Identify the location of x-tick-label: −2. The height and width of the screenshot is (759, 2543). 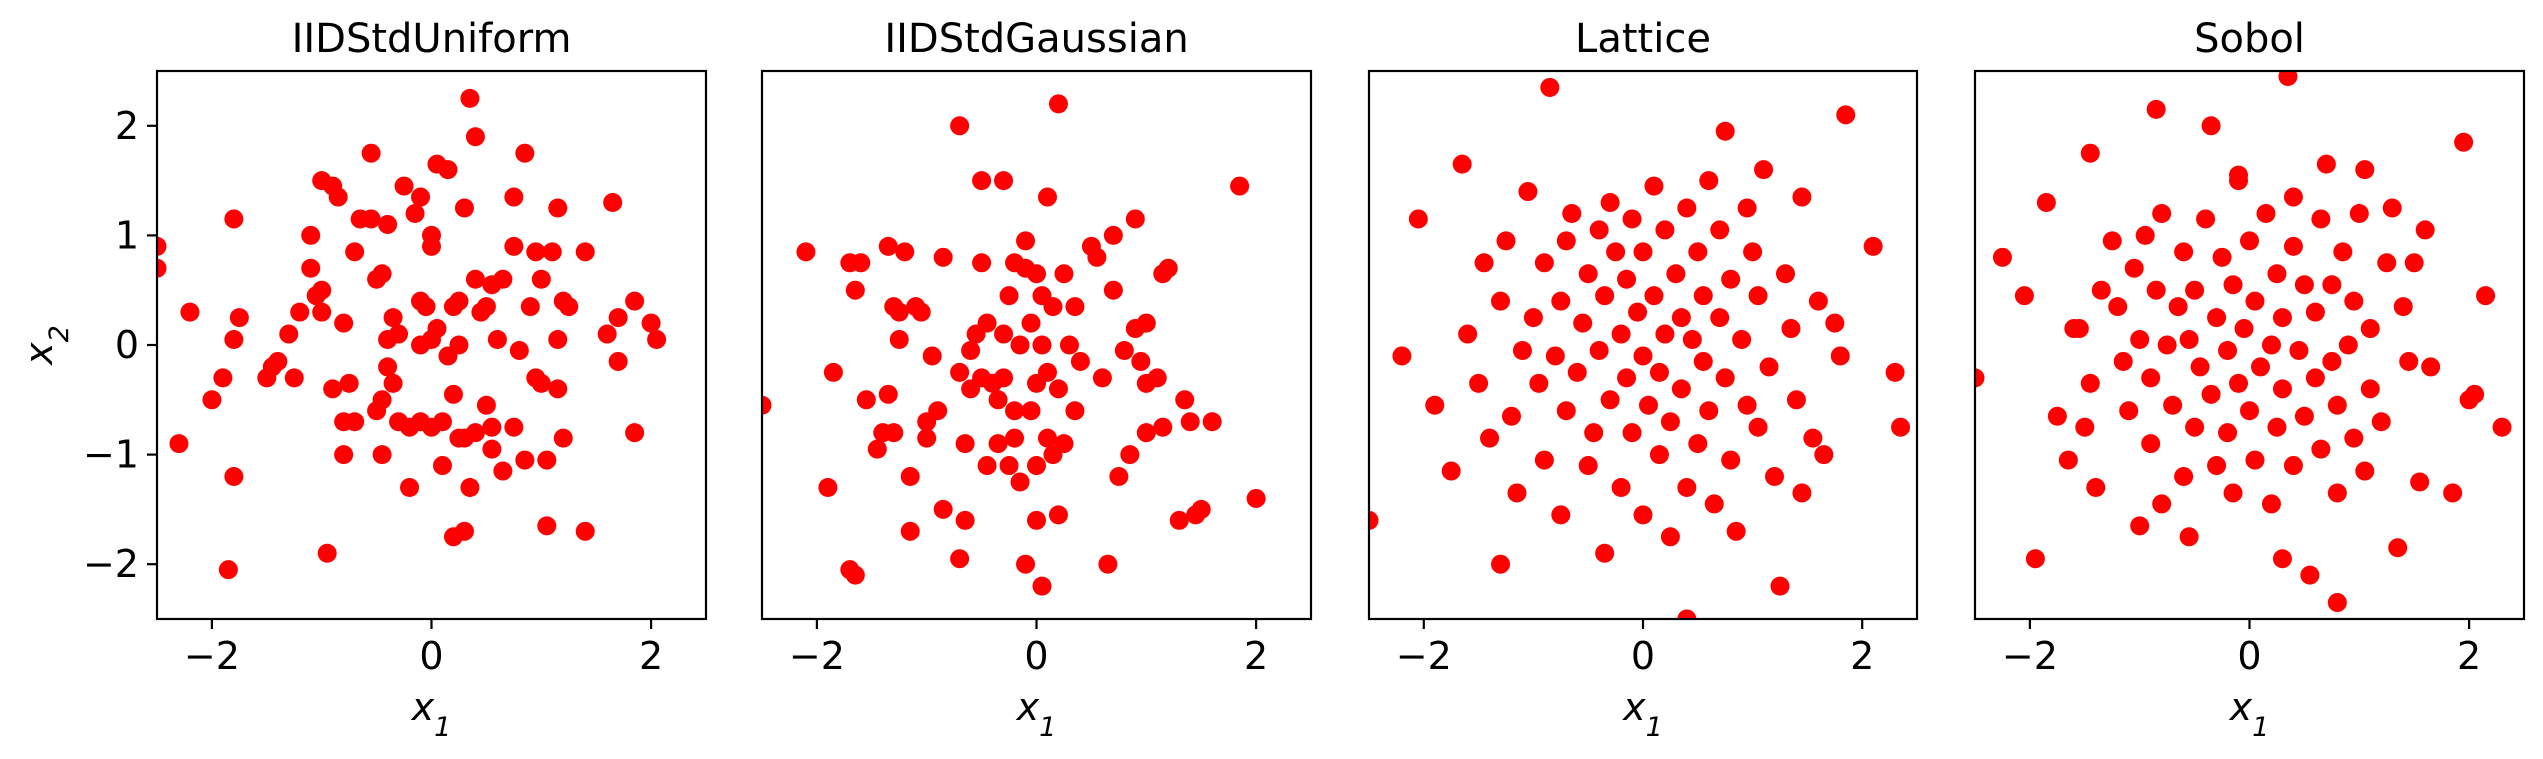
(2030, 656).